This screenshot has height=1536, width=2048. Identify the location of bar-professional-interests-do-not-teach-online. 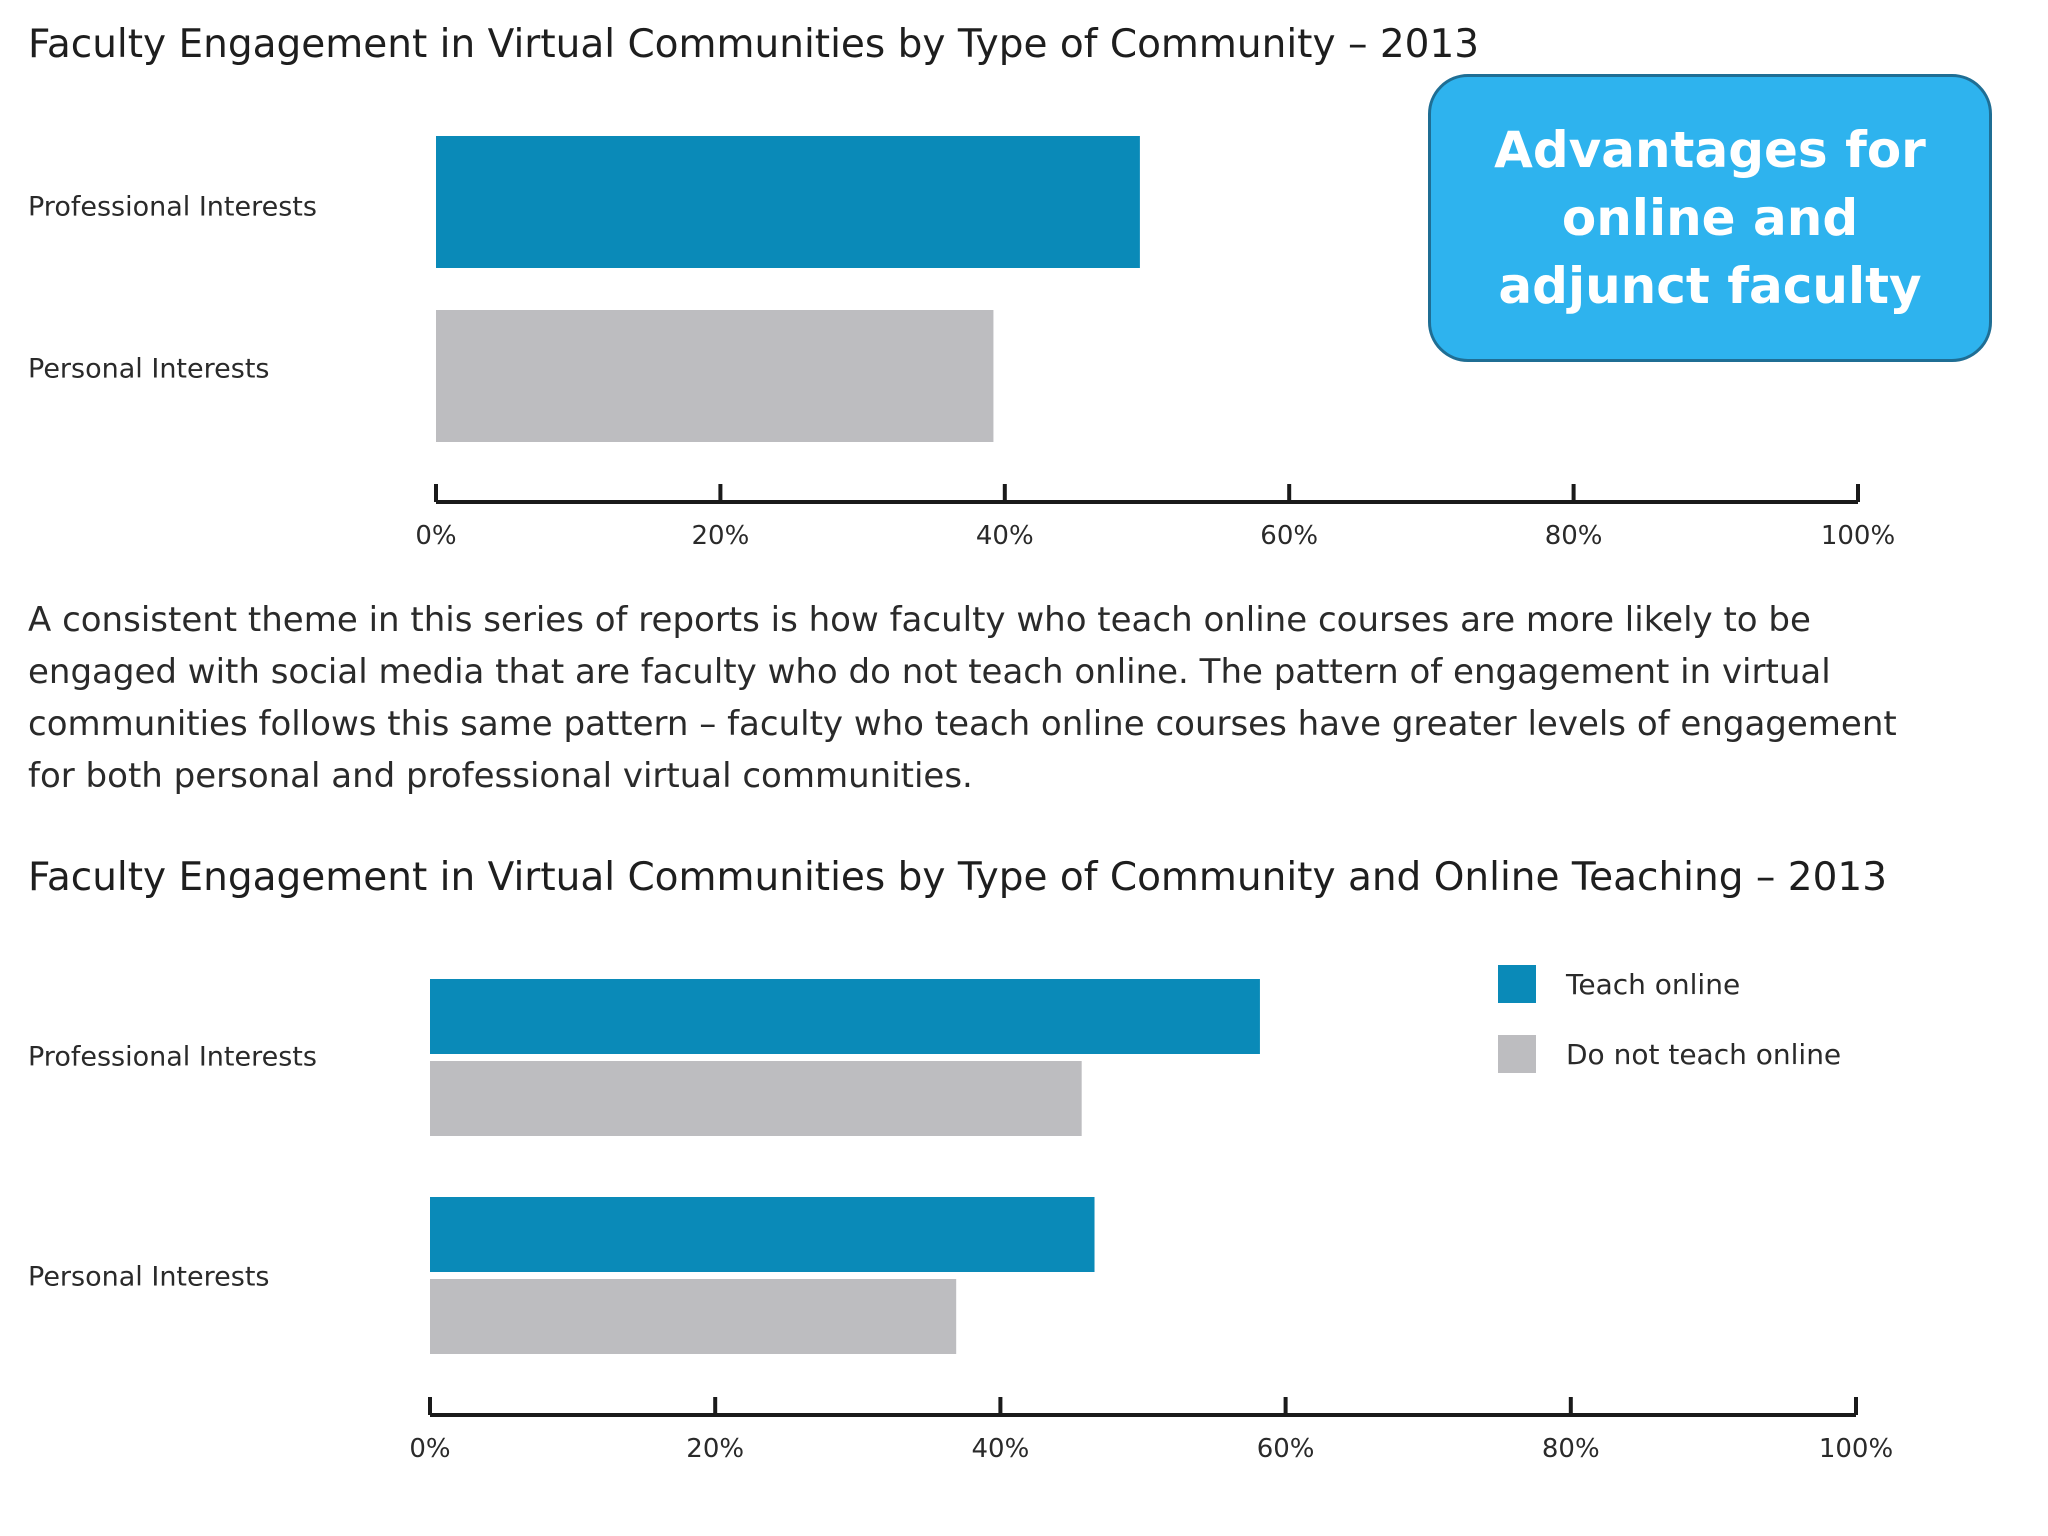
(756, 1098).